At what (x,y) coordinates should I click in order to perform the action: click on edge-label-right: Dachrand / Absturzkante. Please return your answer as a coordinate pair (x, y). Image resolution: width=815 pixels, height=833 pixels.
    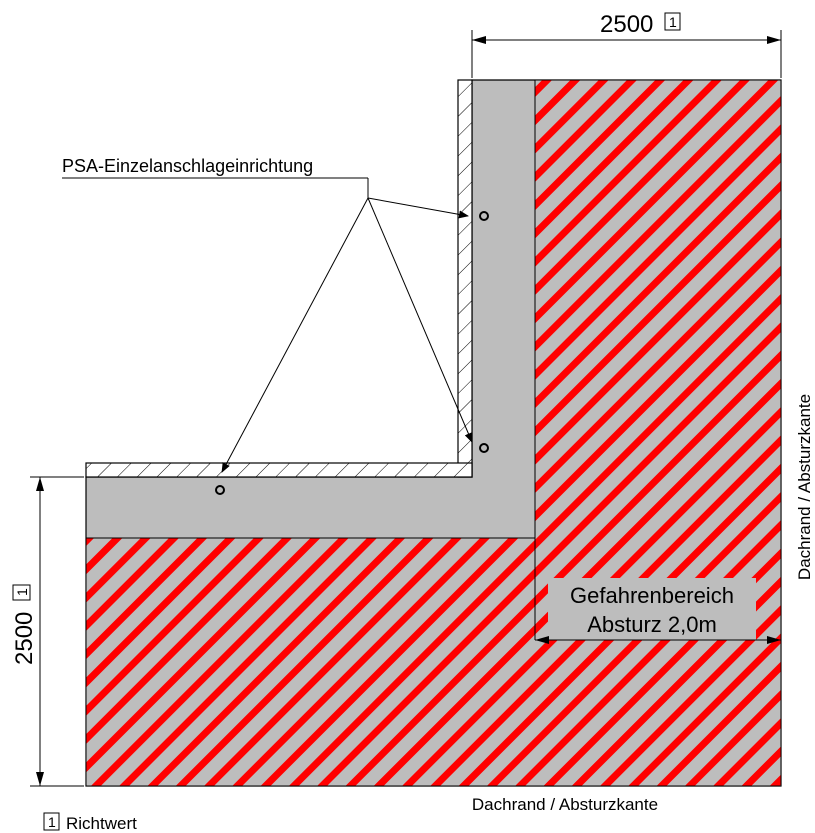
    Looking at the image, I should click on (804, 487).